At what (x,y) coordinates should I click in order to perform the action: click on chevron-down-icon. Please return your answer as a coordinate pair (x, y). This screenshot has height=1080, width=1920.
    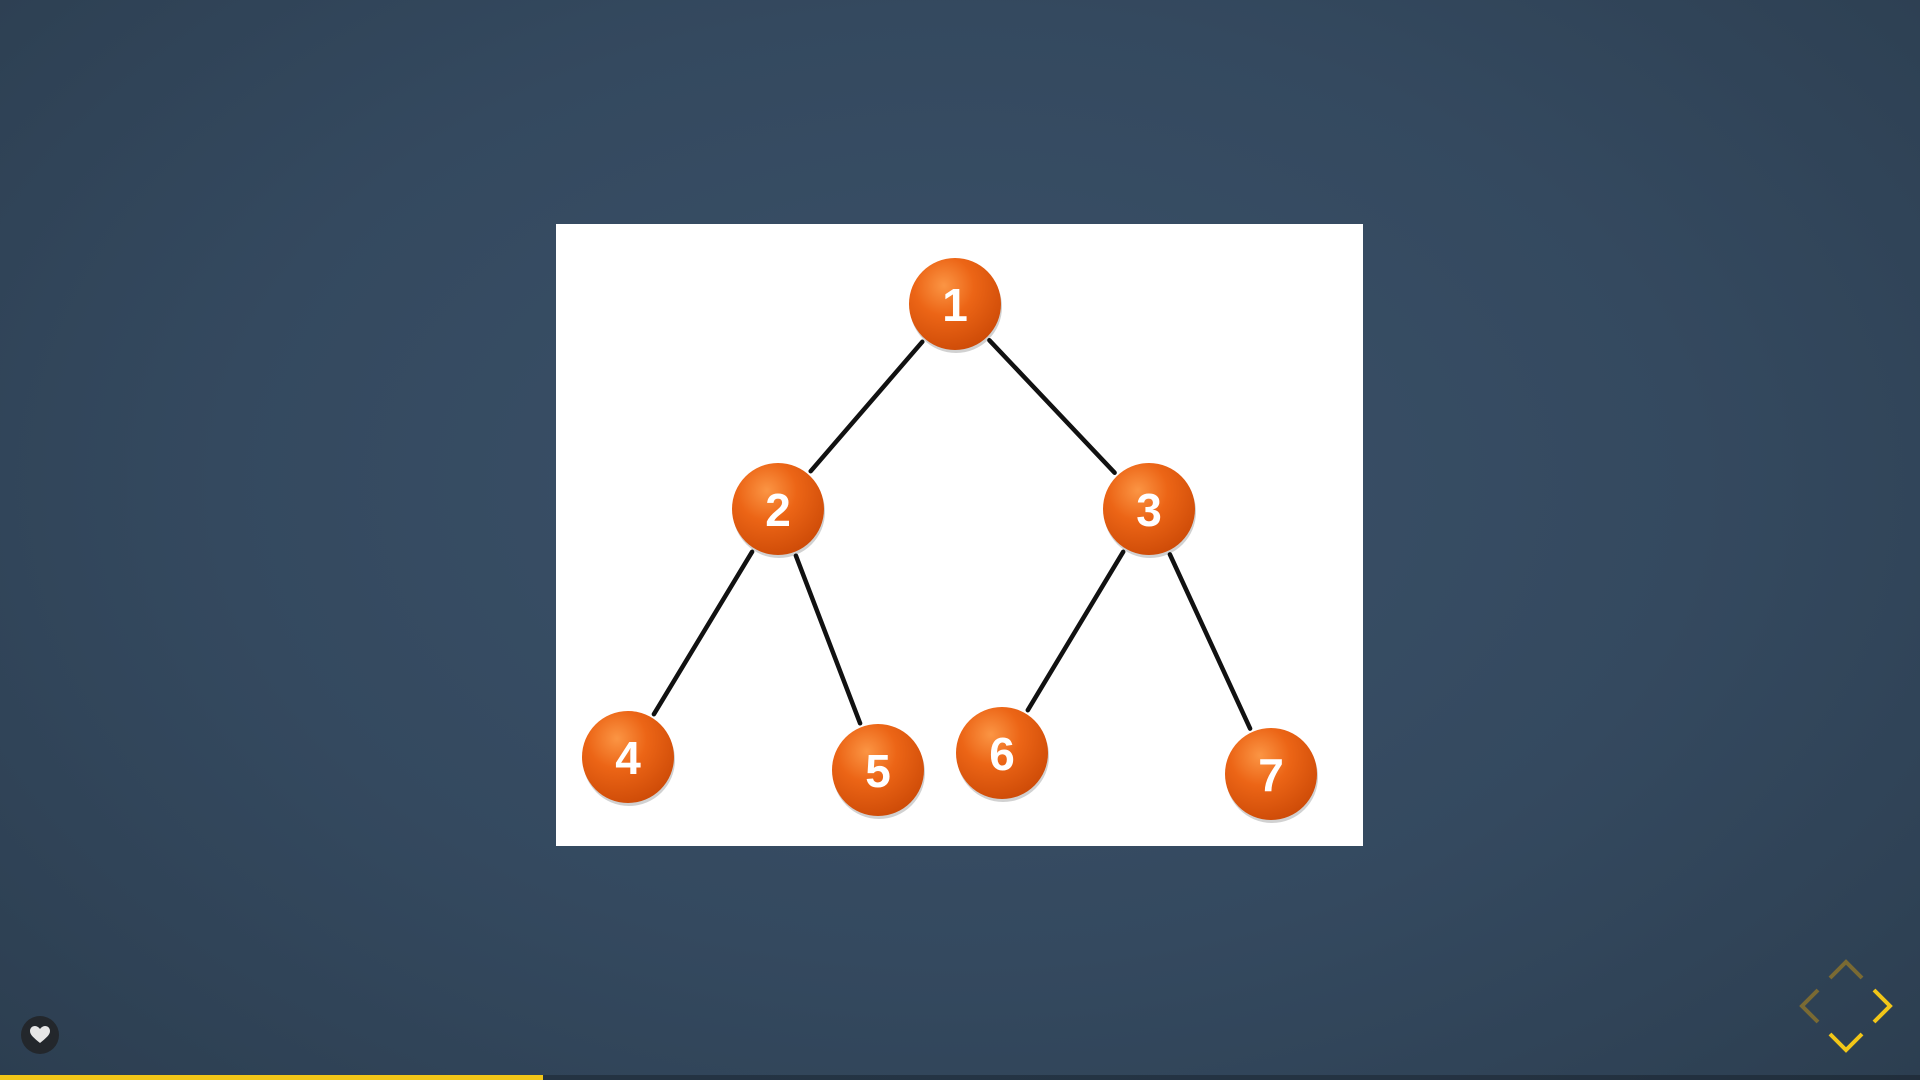
    Looking at the image, I should click on (1846, 1040).